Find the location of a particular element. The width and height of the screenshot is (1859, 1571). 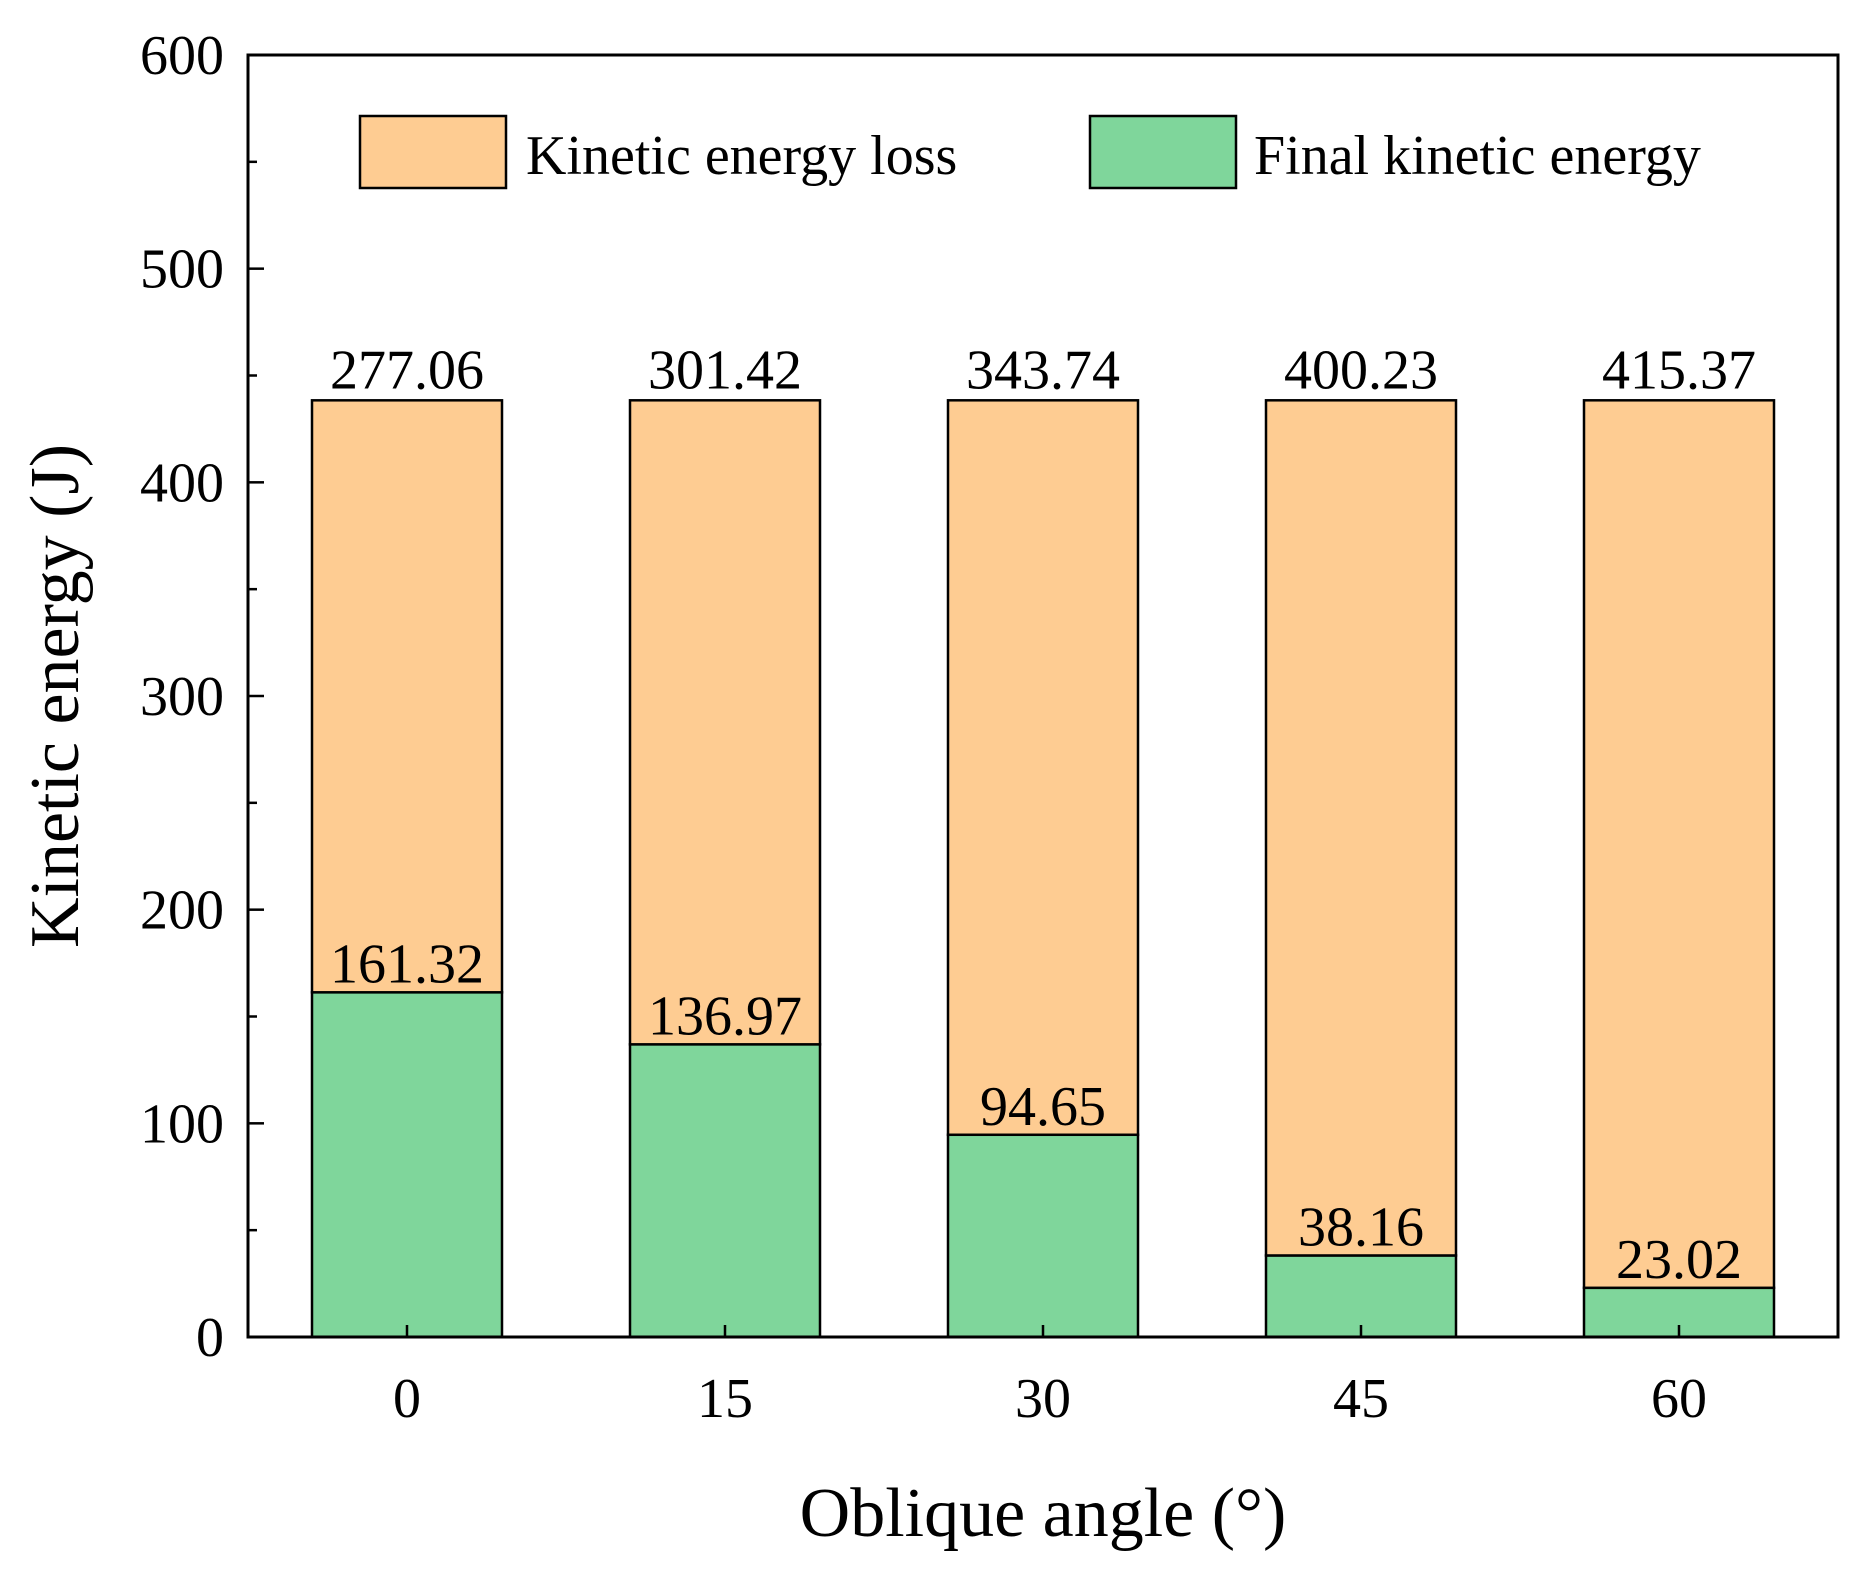

data-label-loss-0: 277.06 is located at coordinates (407, 370).